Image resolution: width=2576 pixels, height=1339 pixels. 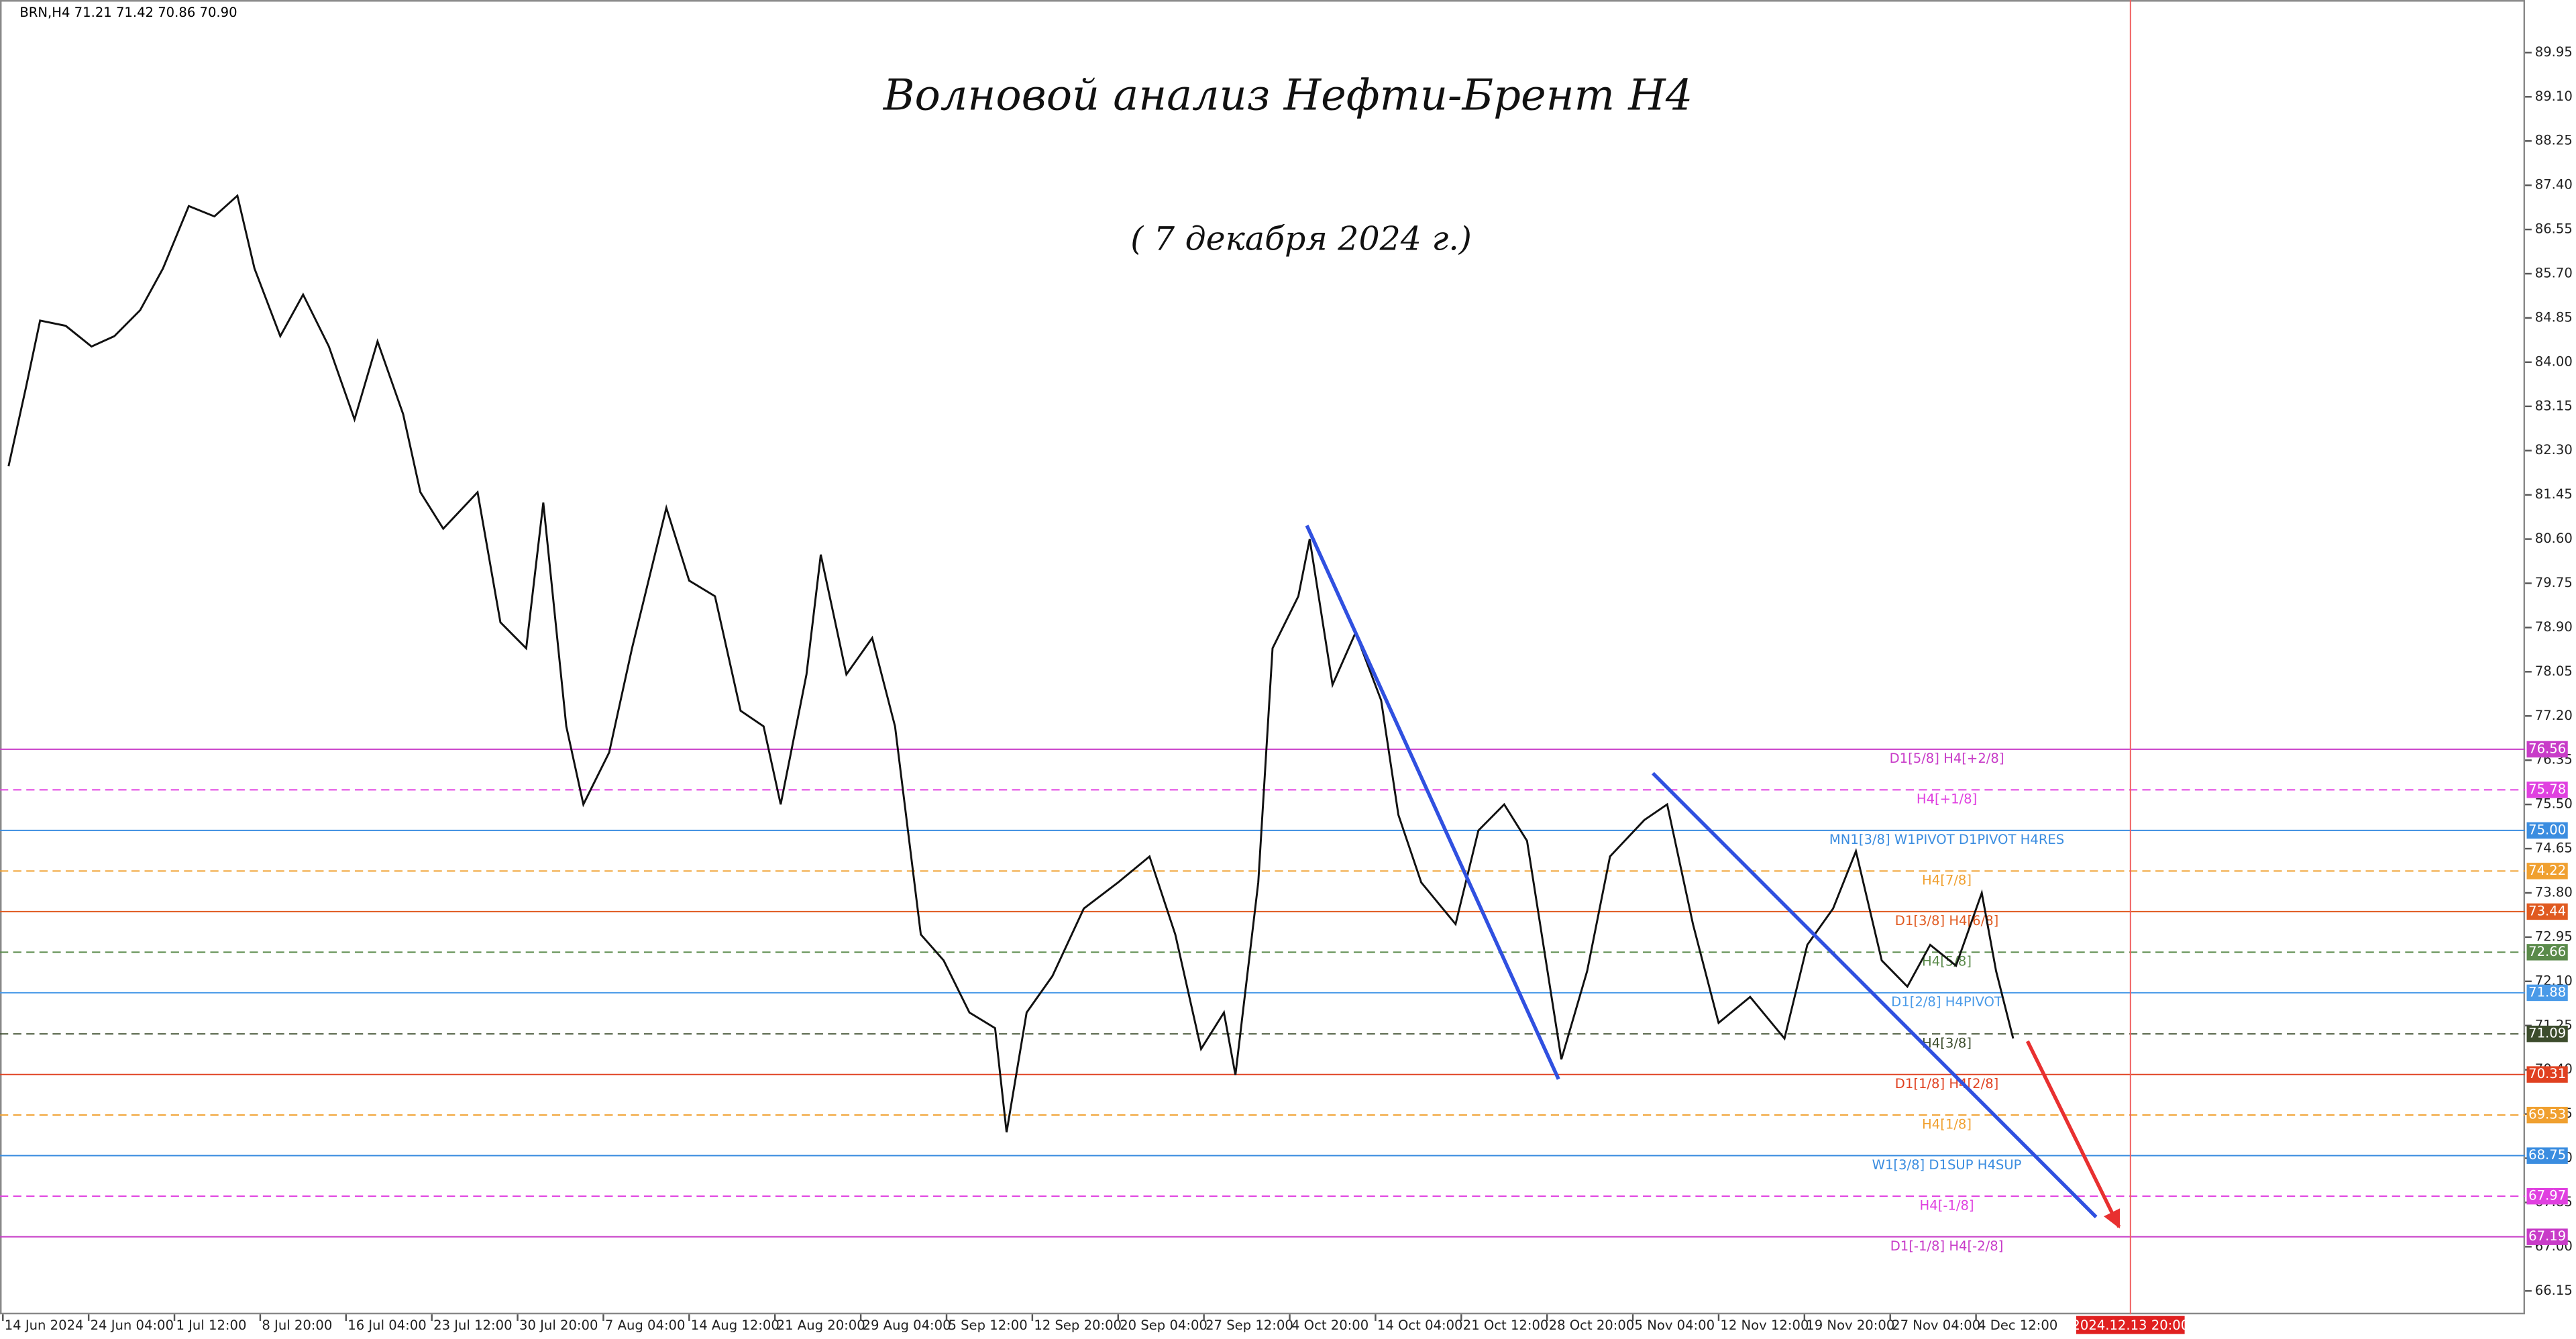 I want to click on level-label: D1[5/8] H4[+2/8], so click(x=1947, y=758).